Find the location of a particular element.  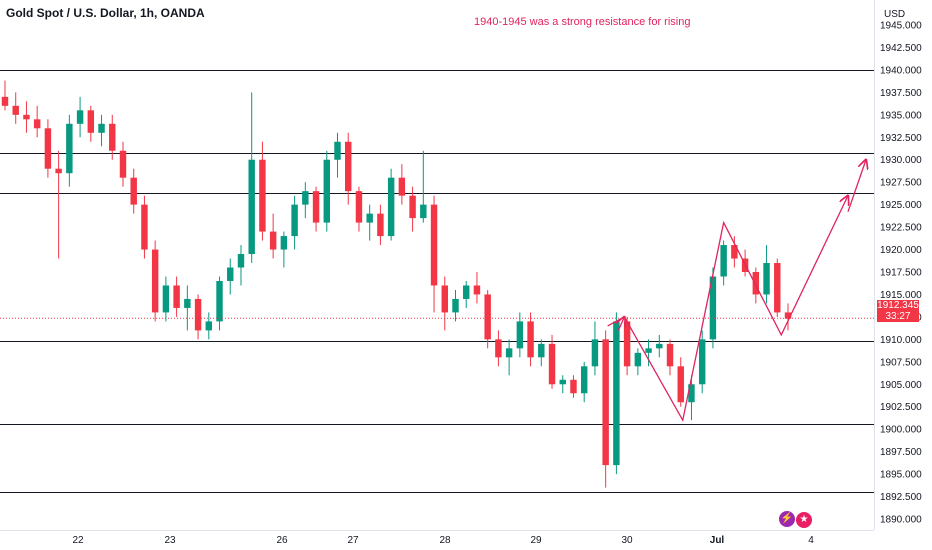

price-label: 1912.345 is located at coordinates (898, 305).